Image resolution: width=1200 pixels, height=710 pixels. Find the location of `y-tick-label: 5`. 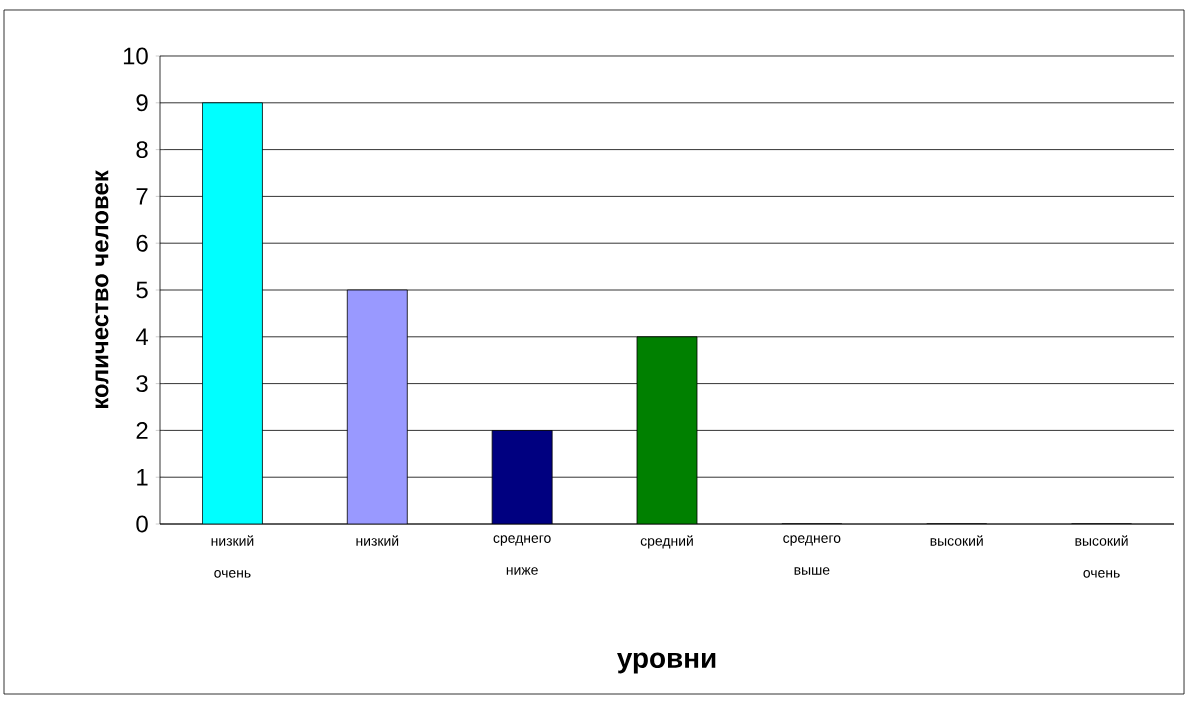

y-tick-label: 5 is located at coordinates (142, 290).